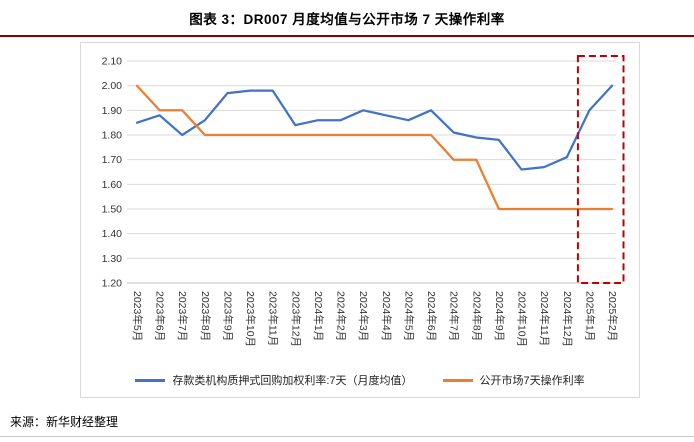 Image resolution: width=694 pixels, height=442 pixels. What do you see at coordinates (112, 136) in the screenshot?
I see `y-axis-label: 1.80` at bounding box center [112, 136].